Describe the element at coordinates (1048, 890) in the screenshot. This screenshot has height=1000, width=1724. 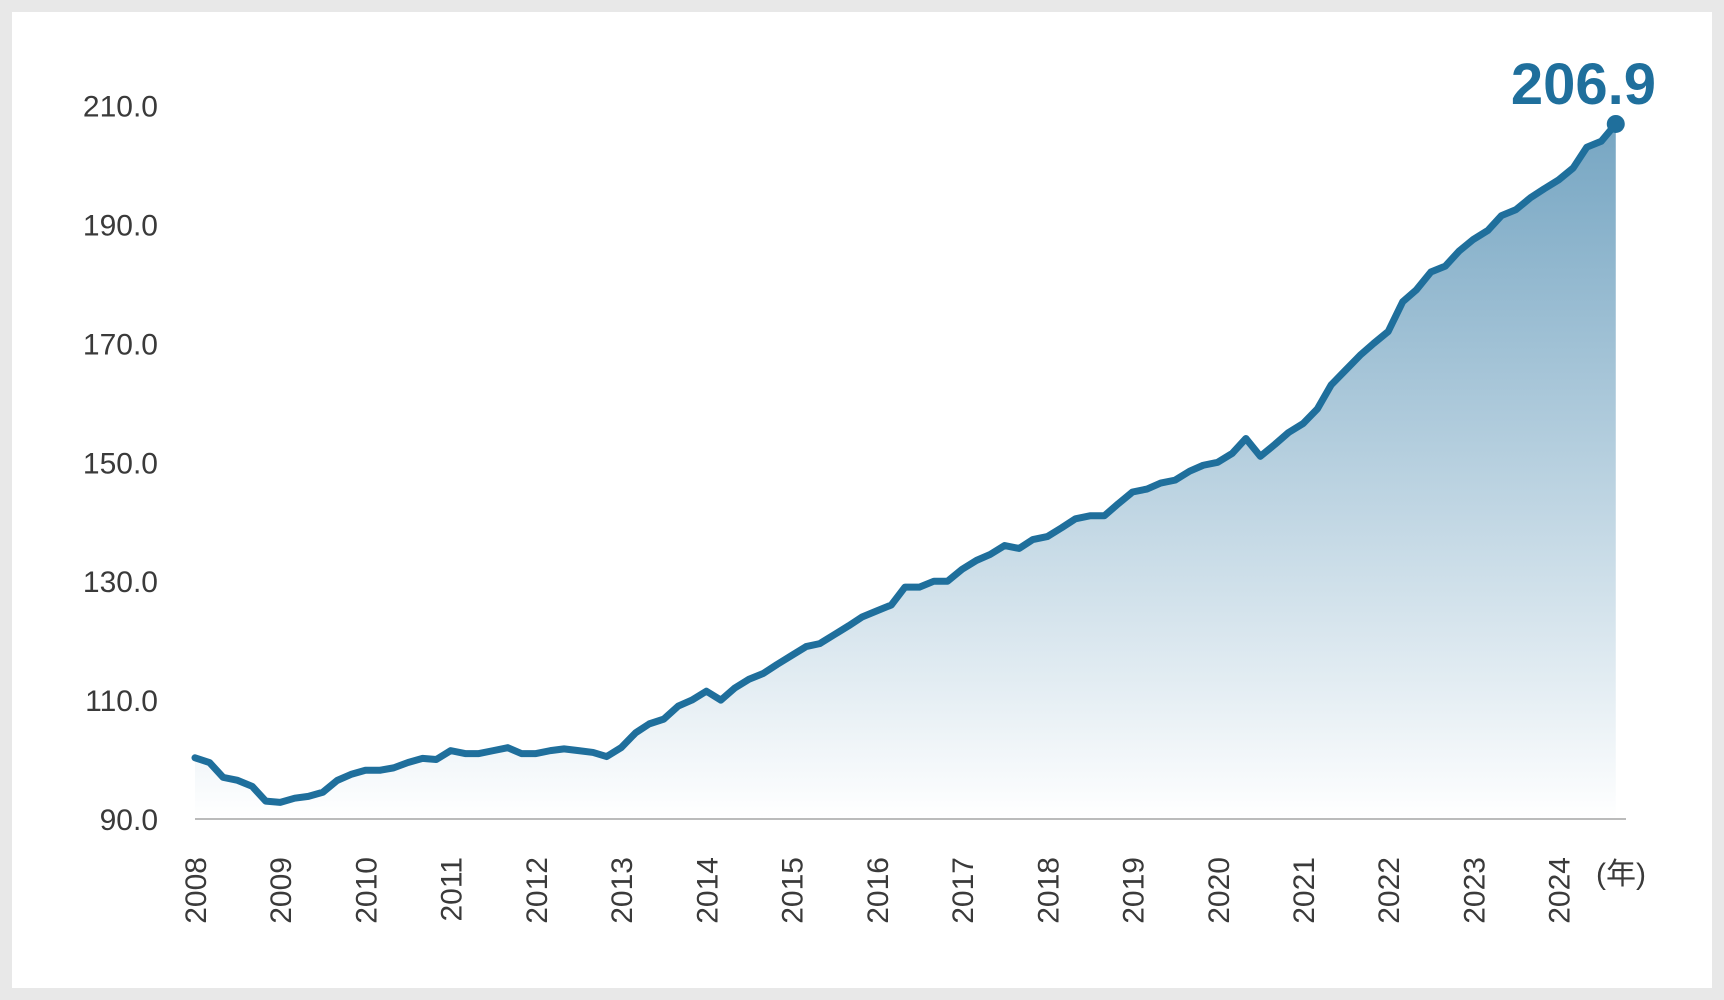
I see `x-tick-label: 2018` at that location.